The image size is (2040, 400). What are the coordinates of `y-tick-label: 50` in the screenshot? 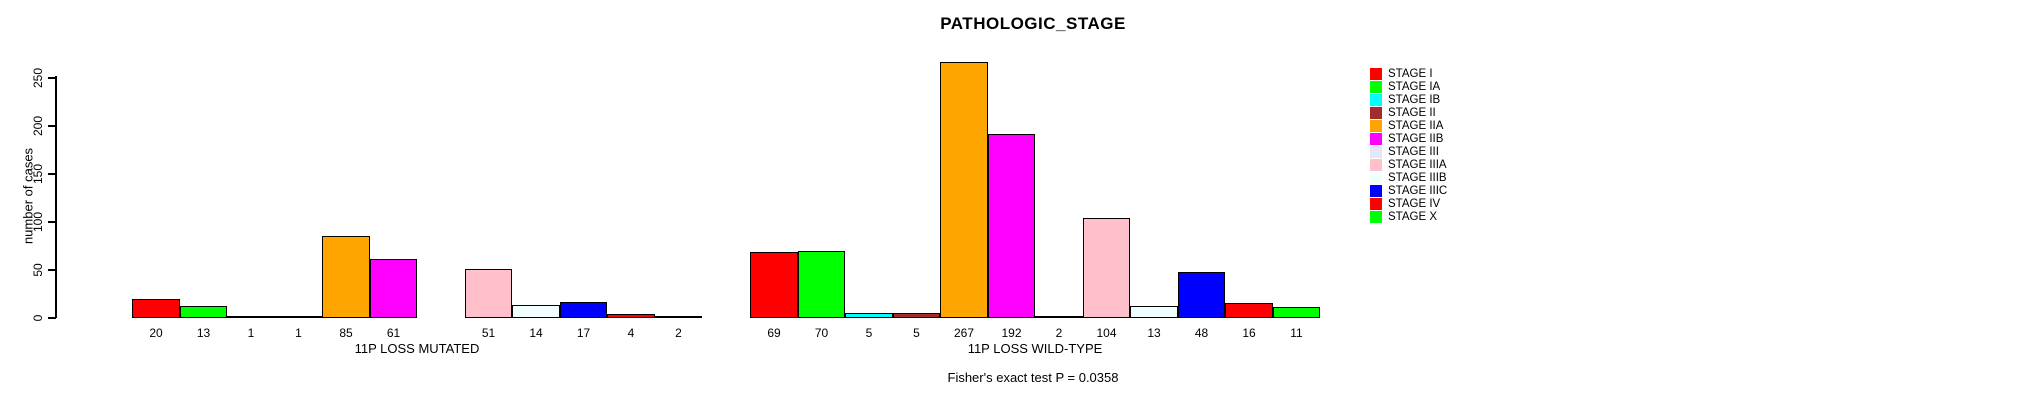 It's located at (38, 270).